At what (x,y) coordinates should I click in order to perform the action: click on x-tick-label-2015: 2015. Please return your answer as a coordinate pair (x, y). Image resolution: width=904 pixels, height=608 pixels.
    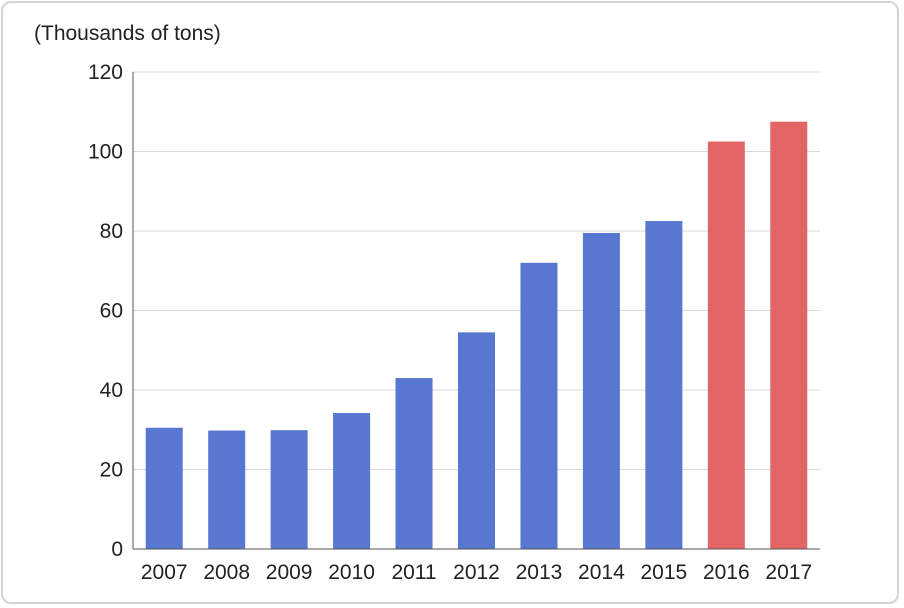
    Looking at the image, I should click on (664, 572).